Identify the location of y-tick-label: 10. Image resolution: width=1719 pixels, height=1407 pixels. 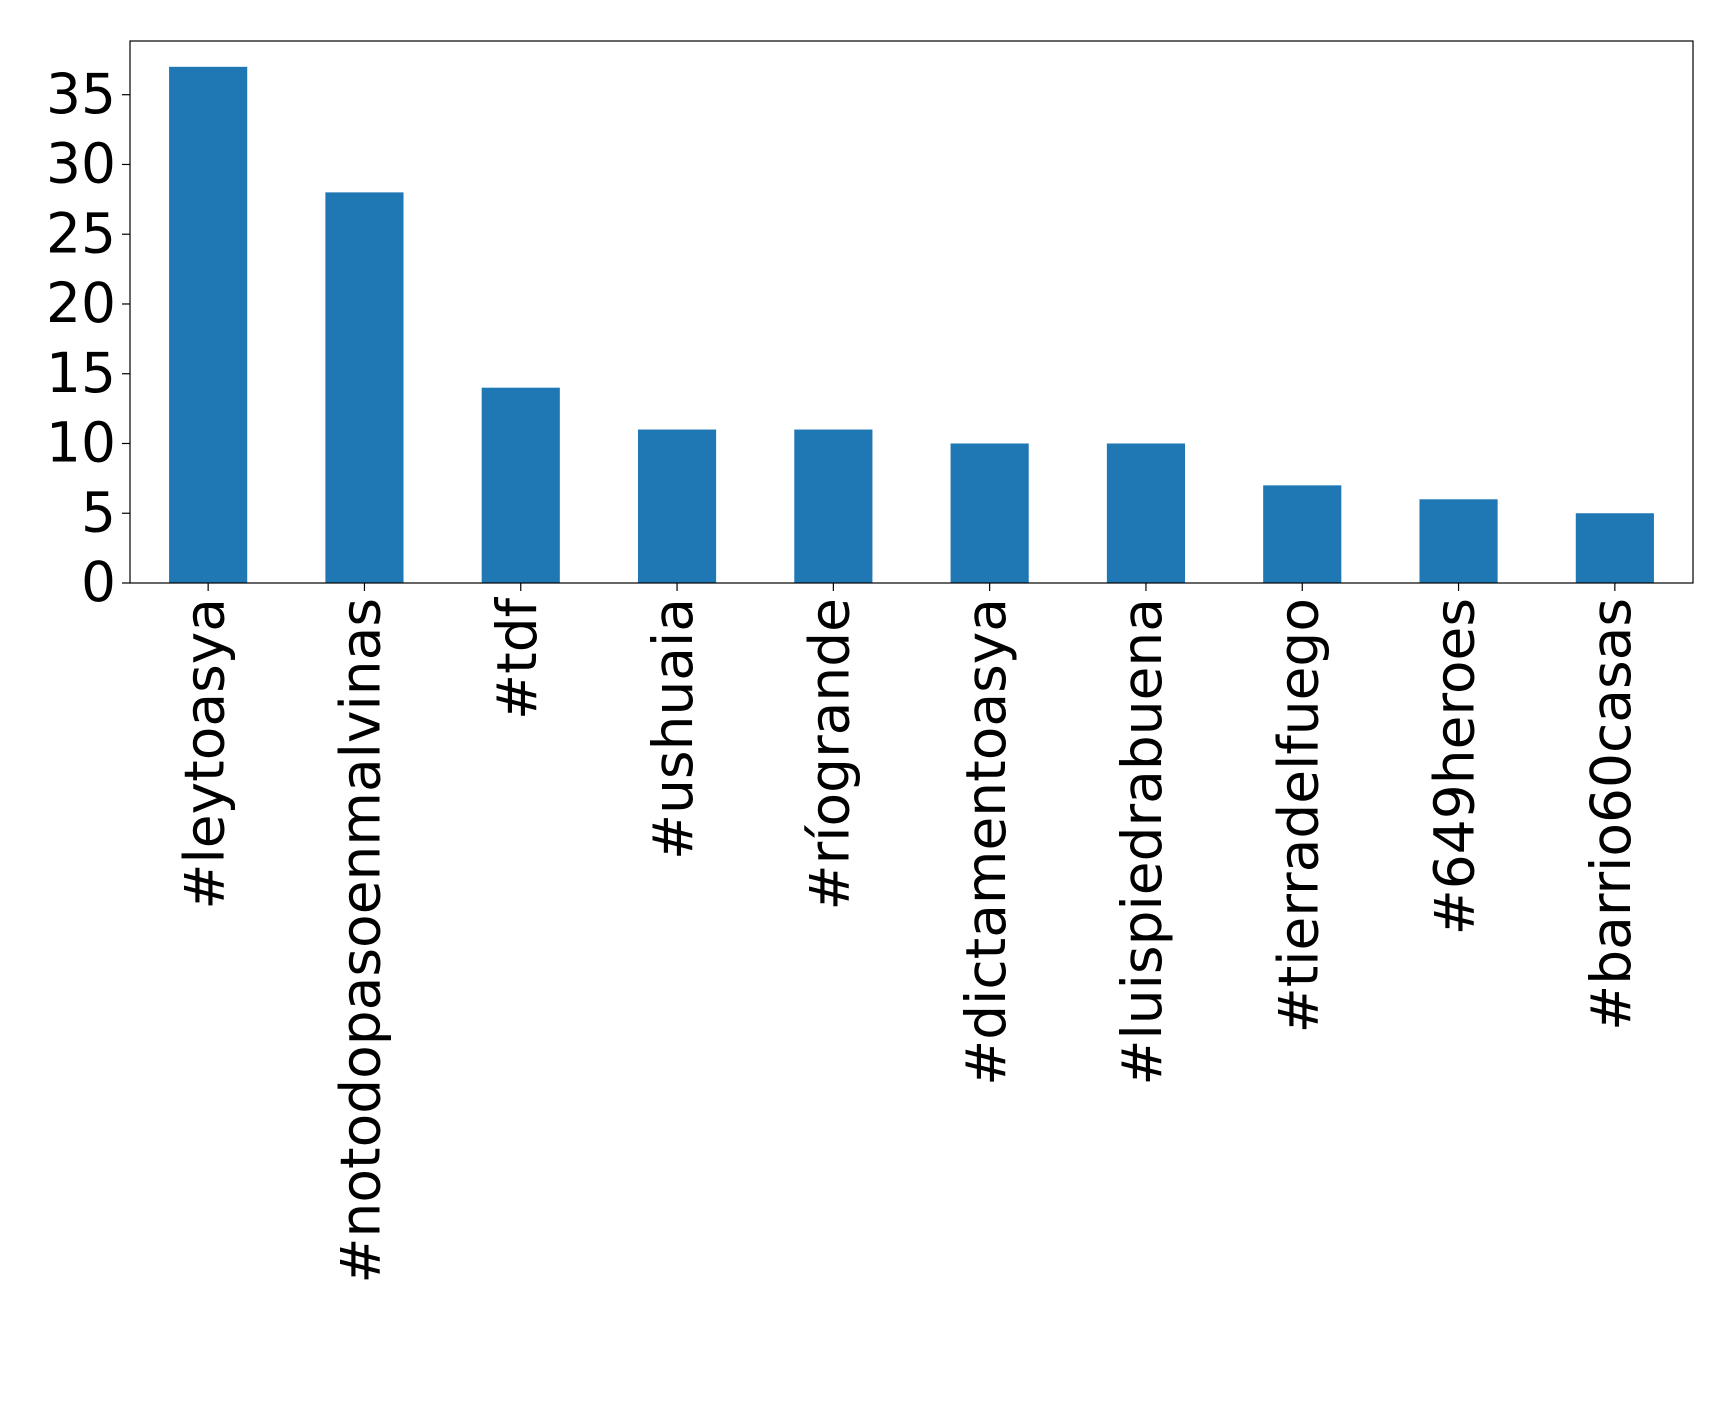
(81, 443).